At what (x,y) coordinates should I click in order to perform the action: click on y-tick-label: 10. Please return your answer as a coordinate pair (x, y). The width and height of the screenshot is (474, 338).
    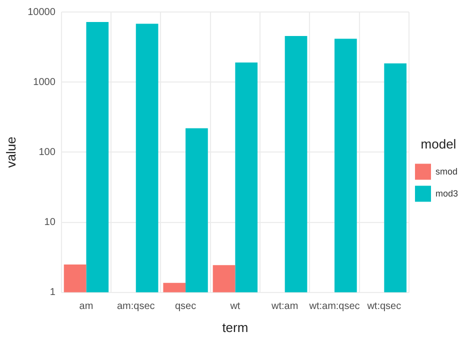
    Looking at the image, I should click on (50, 222).